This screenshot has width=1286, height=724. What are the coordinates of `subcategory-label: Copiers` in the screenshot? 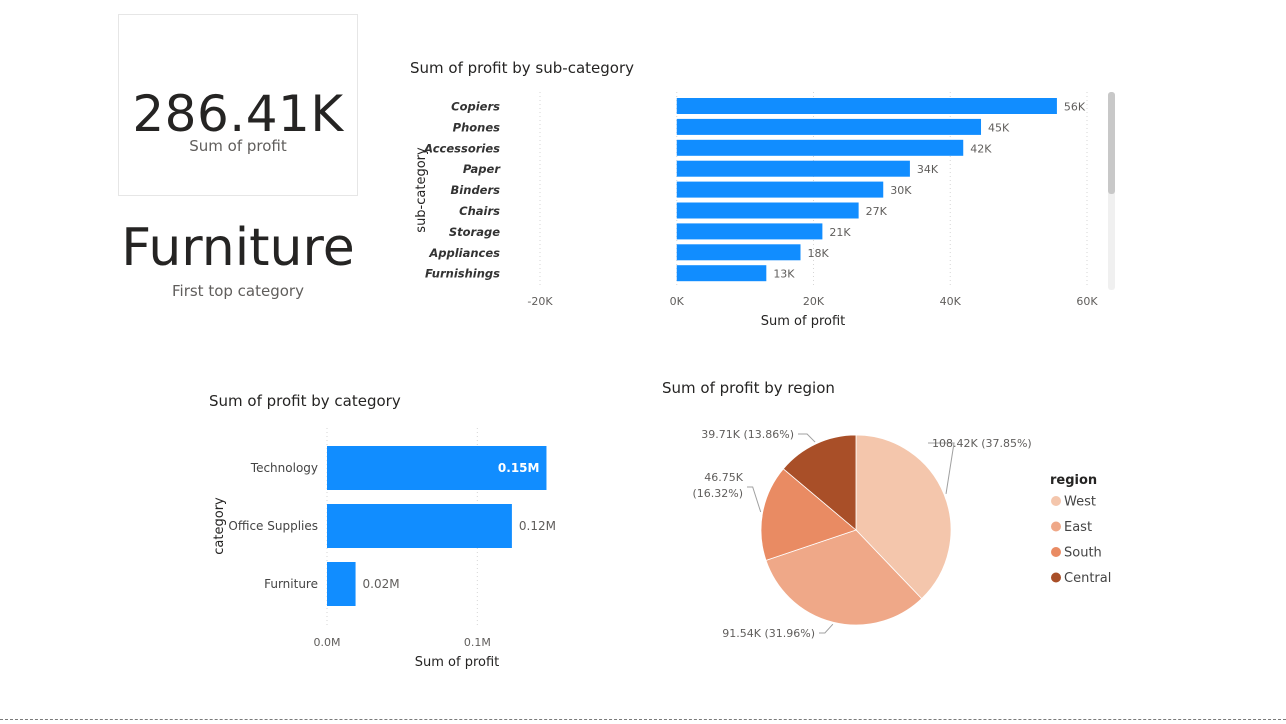 It's located at (475, 107).